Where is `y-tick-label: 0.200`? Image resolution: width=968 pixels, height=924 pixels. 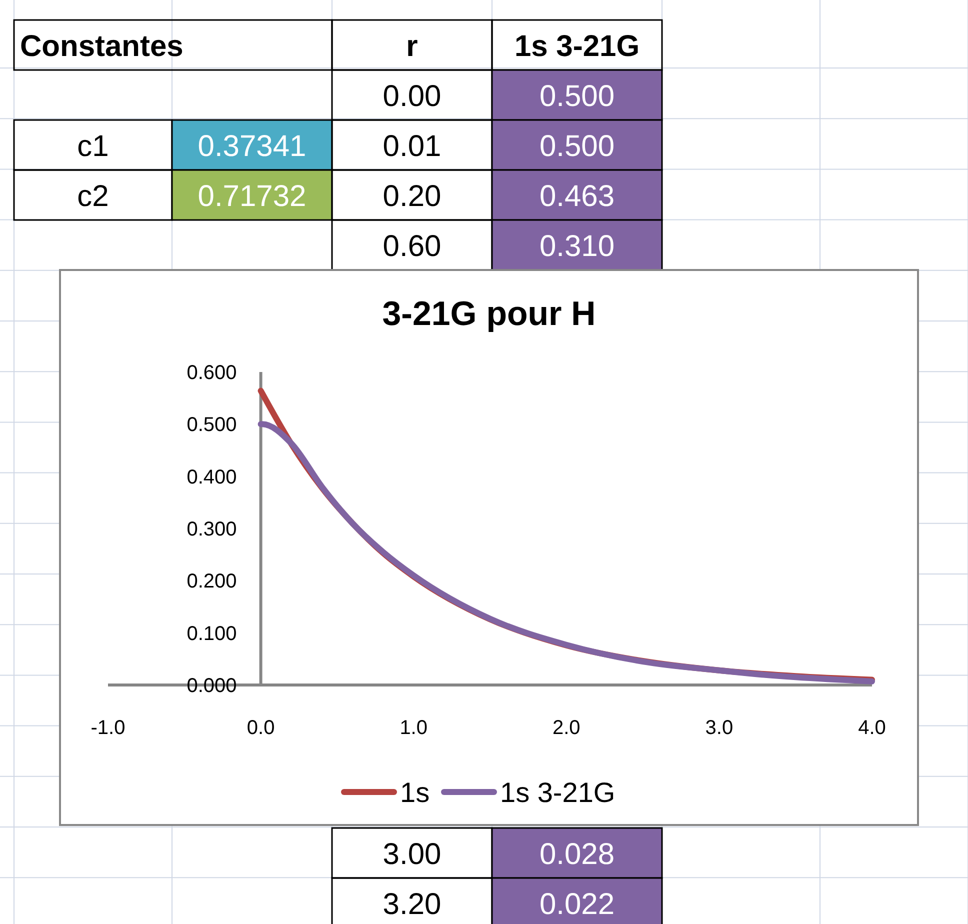
y-tick-label: 0.200 is located at coordinates (211, 581).